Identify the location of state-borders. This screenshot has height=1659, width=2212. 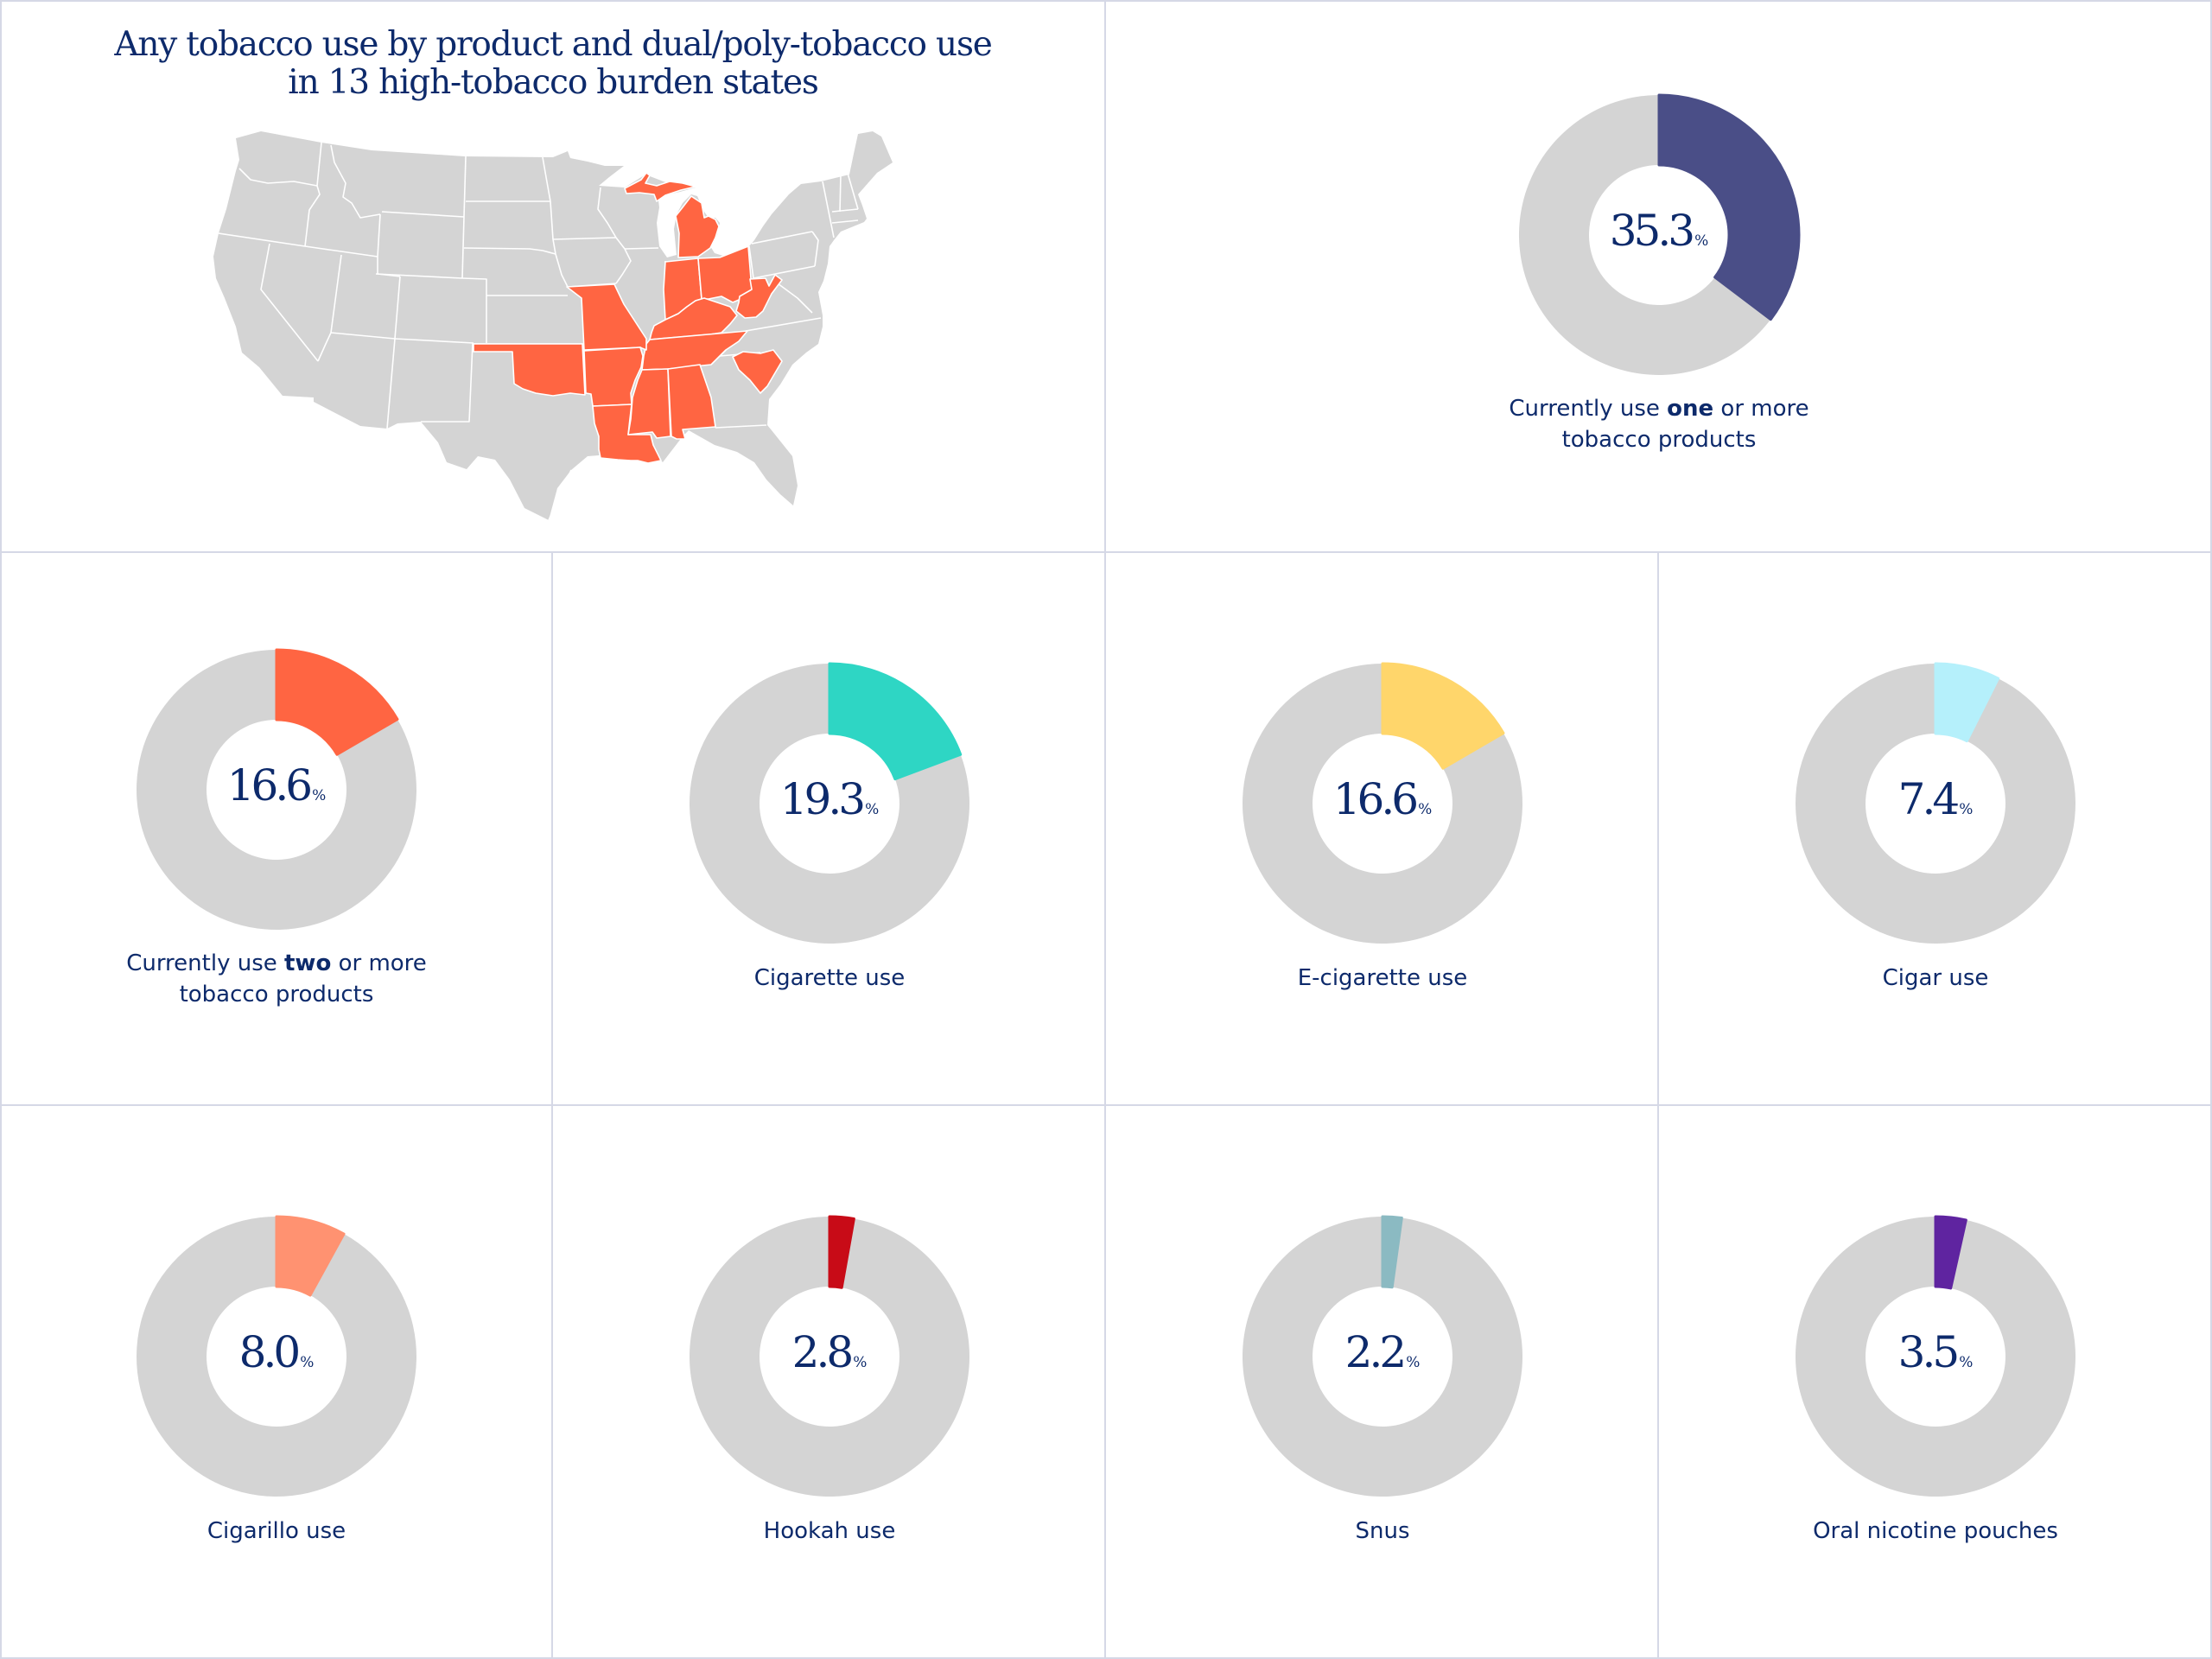
(538, 331).